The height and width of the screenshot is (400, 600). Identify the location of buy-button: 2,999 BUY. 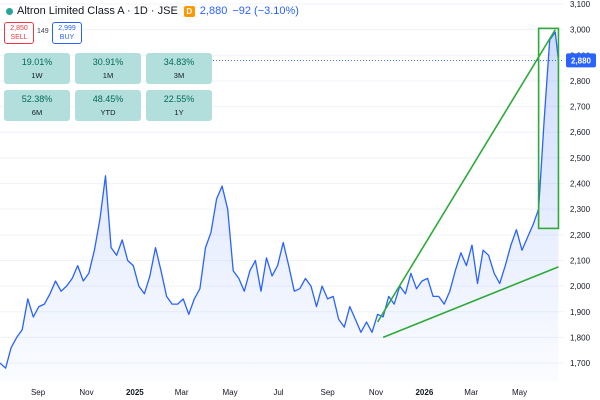
(67, 33).